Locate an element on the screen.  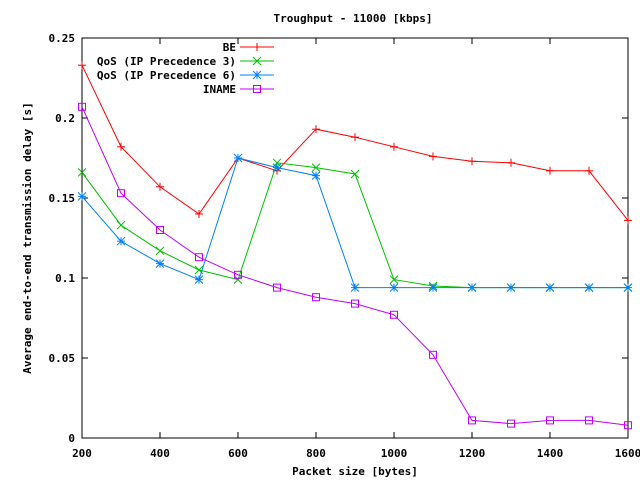
x-tick-label: 400 is located at coordinates (160, 453).